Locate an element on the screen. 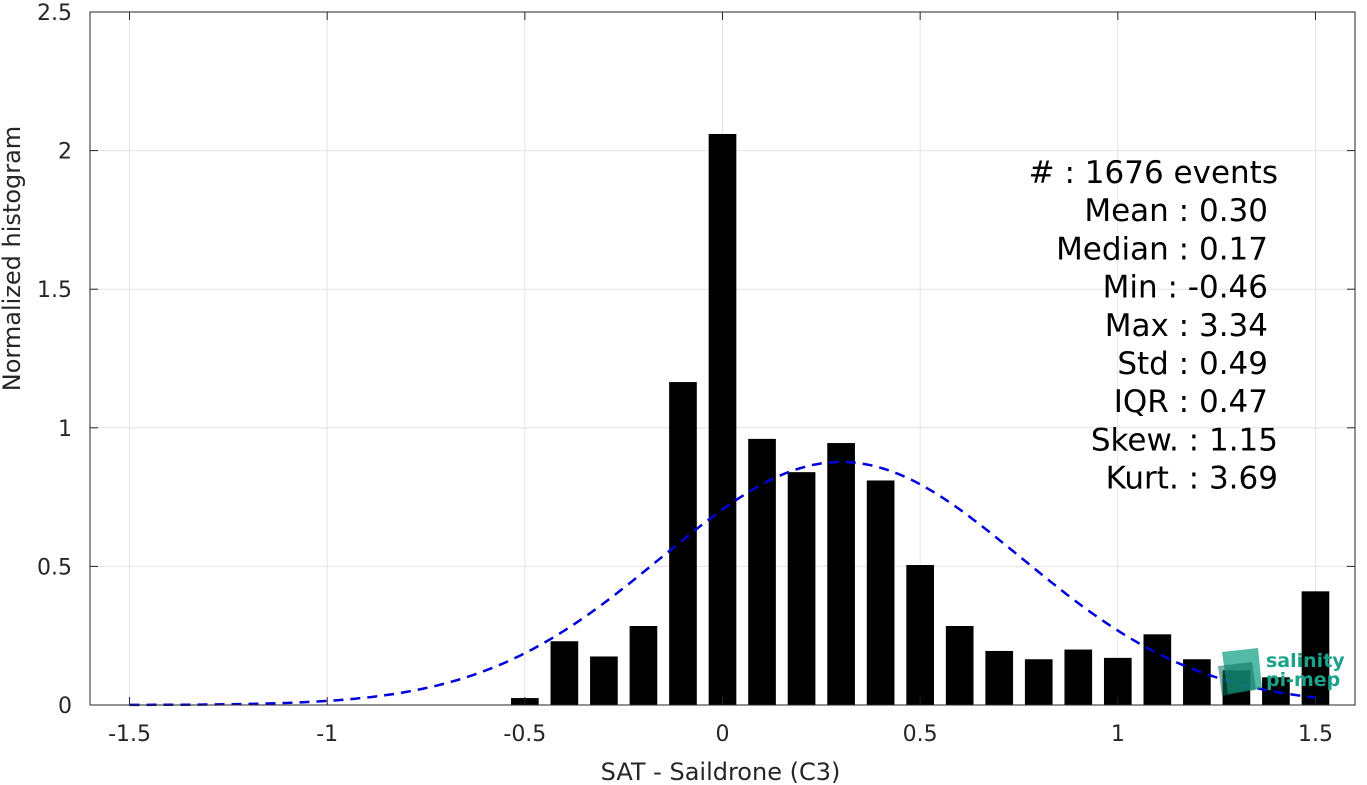 The image size is (1367, 785). y-tick-label: 1.5 is located at coordinates (54, 290).